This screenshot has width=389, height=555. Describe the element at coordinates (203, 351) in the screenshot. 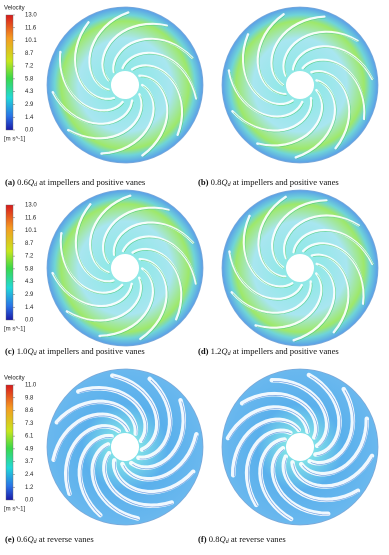

I see `caption-label: (d)` at that location.